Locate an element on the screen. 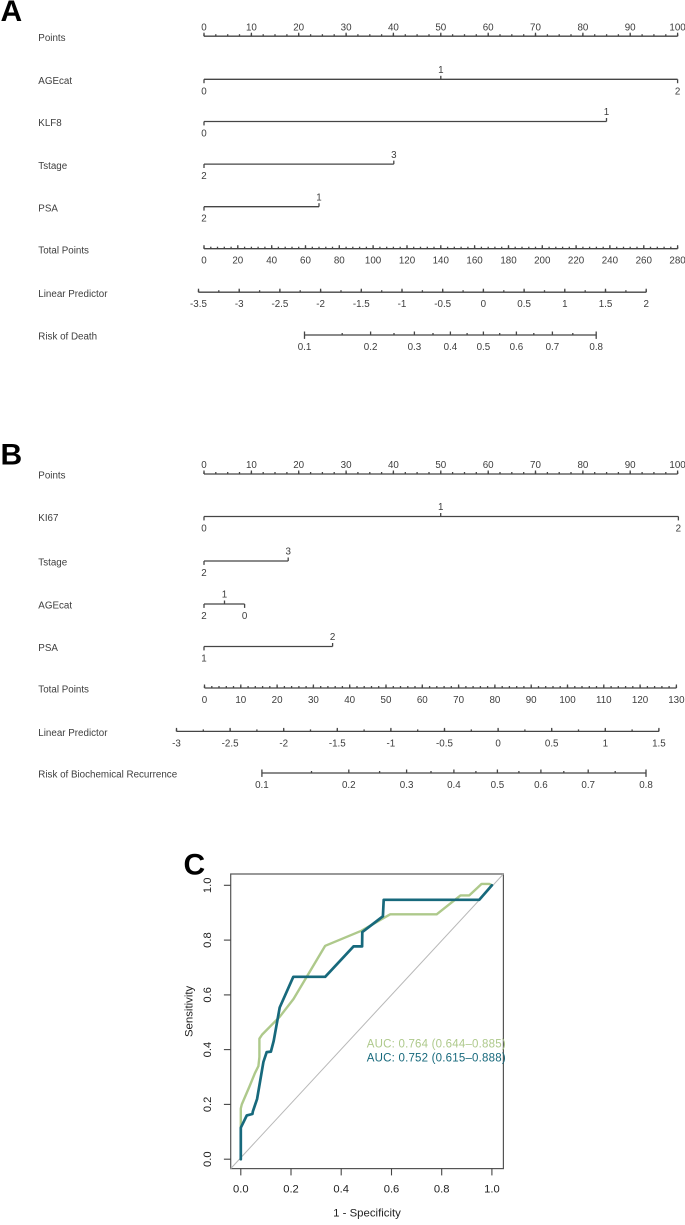  svg-text: 160 is located at coordinates (474, 261).